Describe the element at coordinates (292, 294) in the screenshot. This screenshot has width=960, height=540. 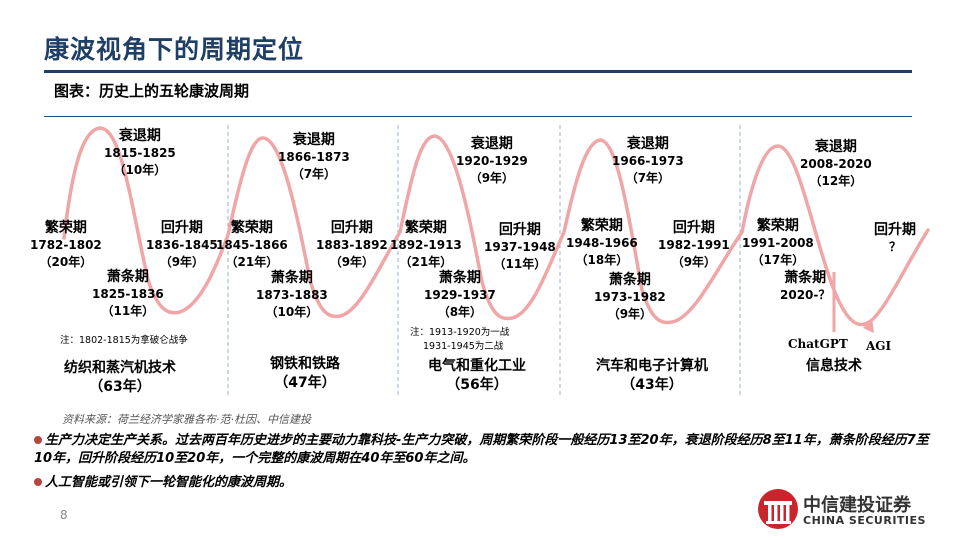
I see `cycle2-depression-label: 萧条期 1873-1883 （10年）` at that location.